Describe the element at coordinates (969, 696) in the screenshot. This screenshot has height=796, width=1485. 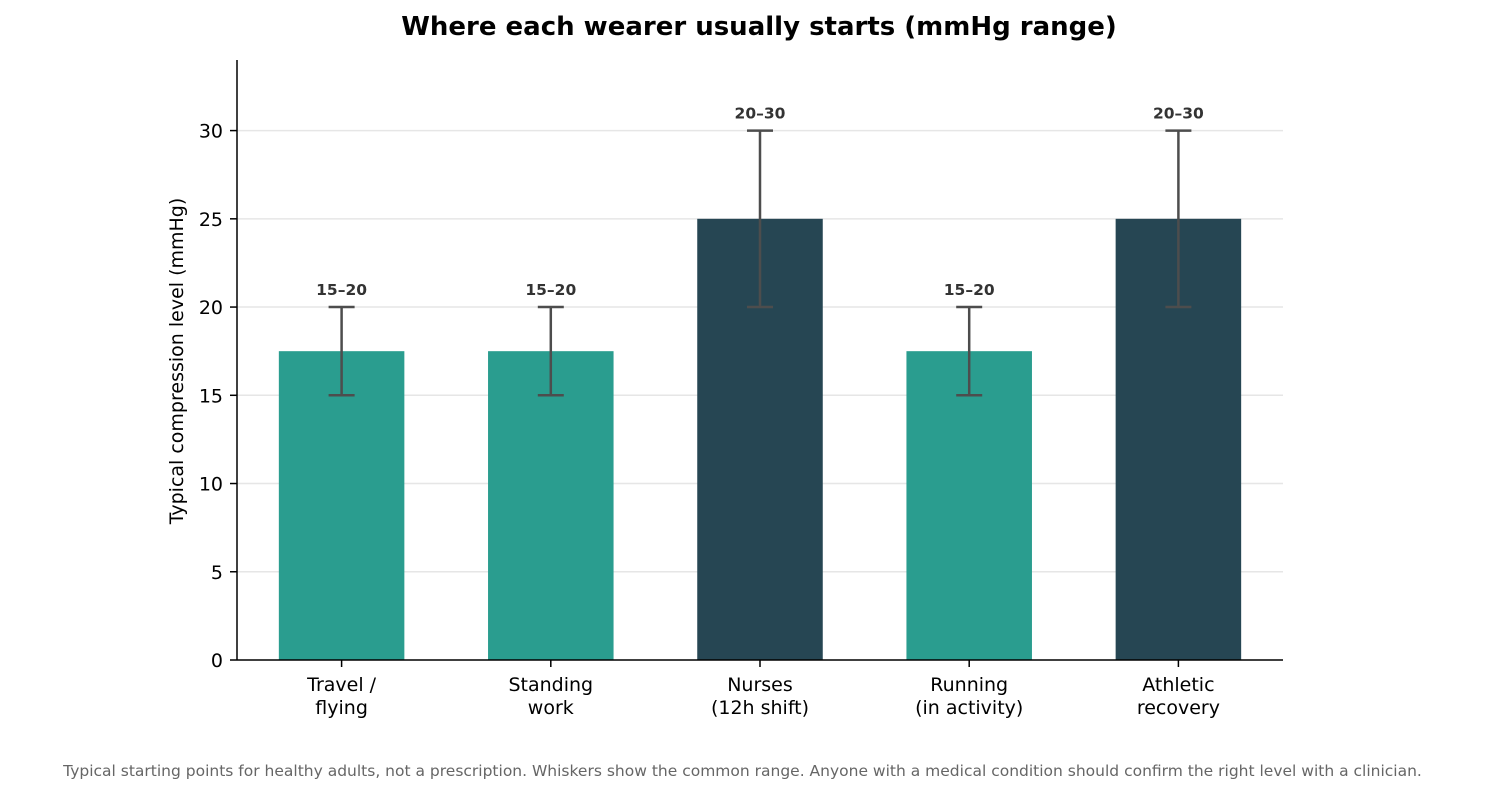
I see `x-tick-label: Running (in activity)` at that location.